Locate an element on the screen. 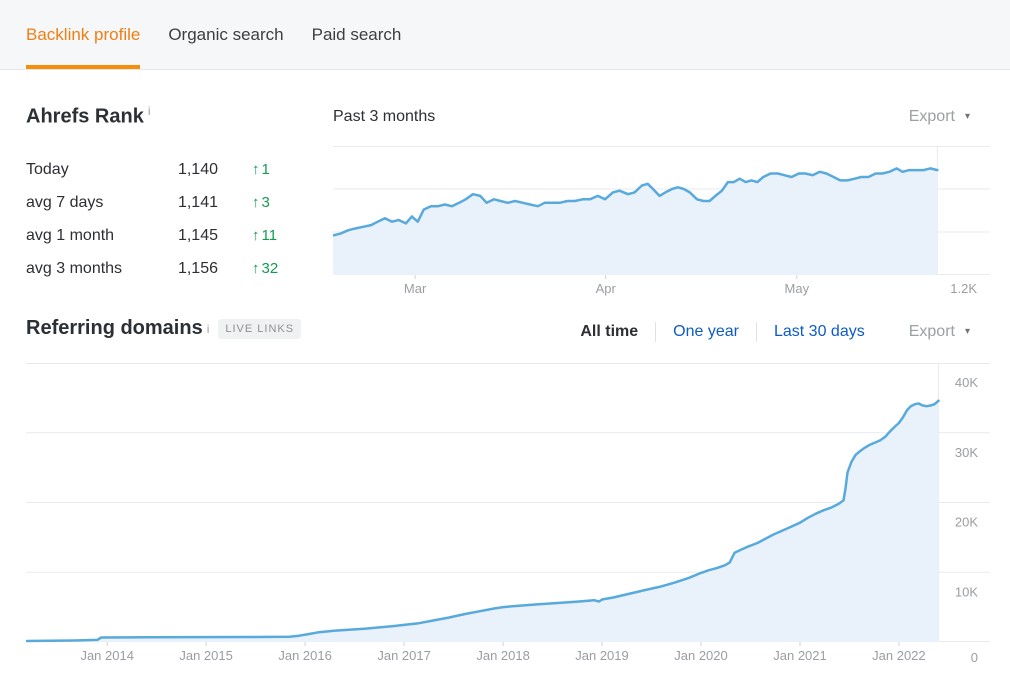 The width and height of the screenshot is (1010, 691). referring-domains-header: Referring domains i LIVE LINKS is located at coordinates (164, 328).